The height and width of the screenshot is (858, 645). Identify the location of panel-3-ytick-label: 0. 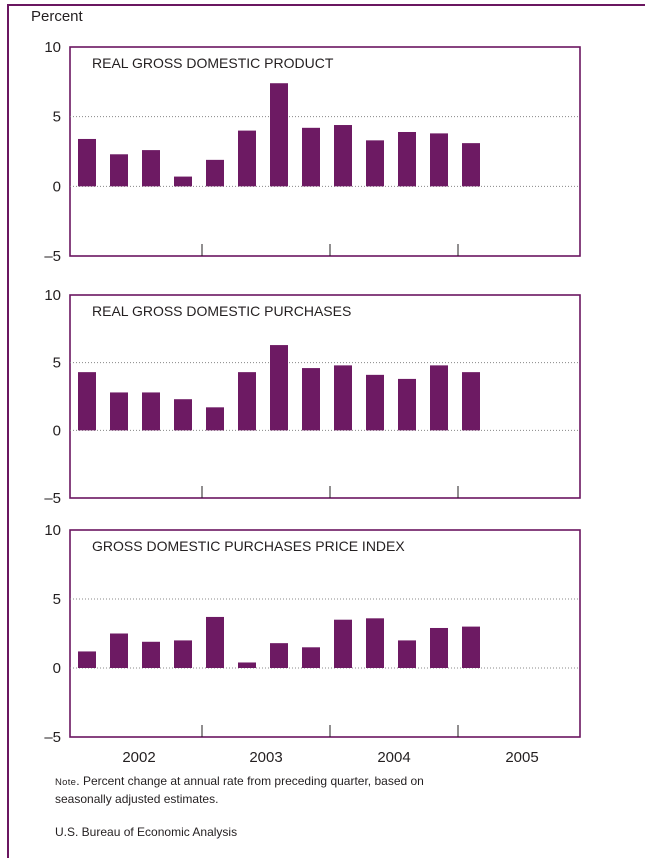
(57, 668).